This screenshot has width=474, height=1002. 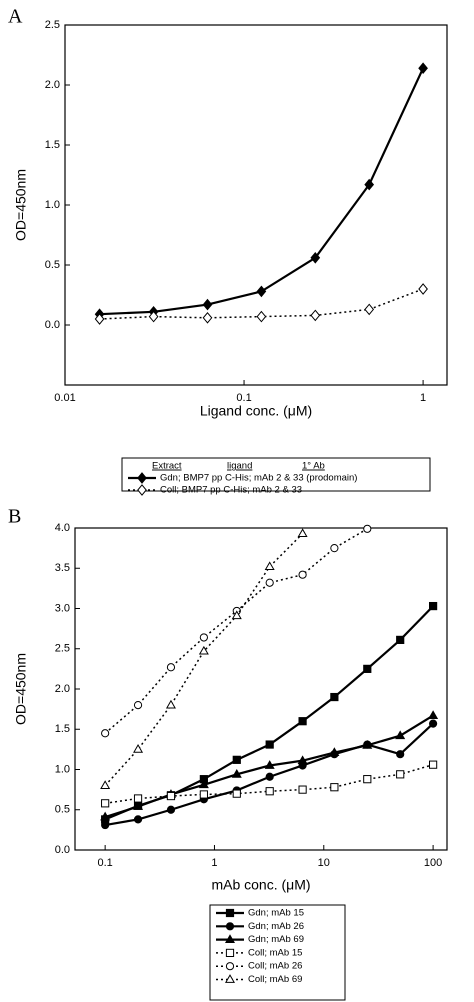 I want to click on legend-box, so click(x=276, y=474).